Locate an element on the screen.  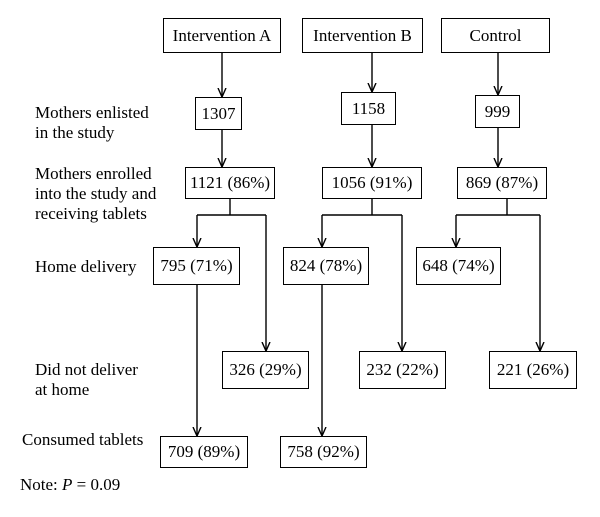
b-enrolled-box: 1056 (91%) is located at coordinates (372, 183).